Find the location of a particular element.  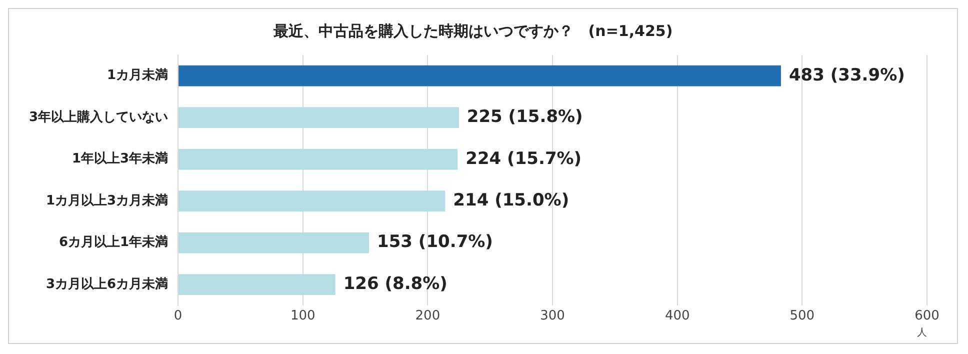

data-label: 126 (8.8%) is located at coordinates (395, 284).